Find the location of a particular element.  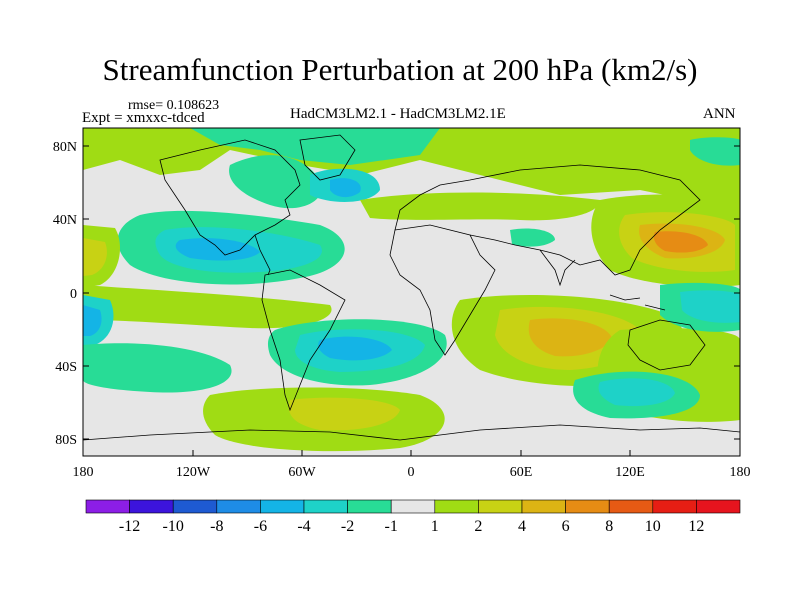

lat-label-40s: 40S is located at coordinates (66, 367).